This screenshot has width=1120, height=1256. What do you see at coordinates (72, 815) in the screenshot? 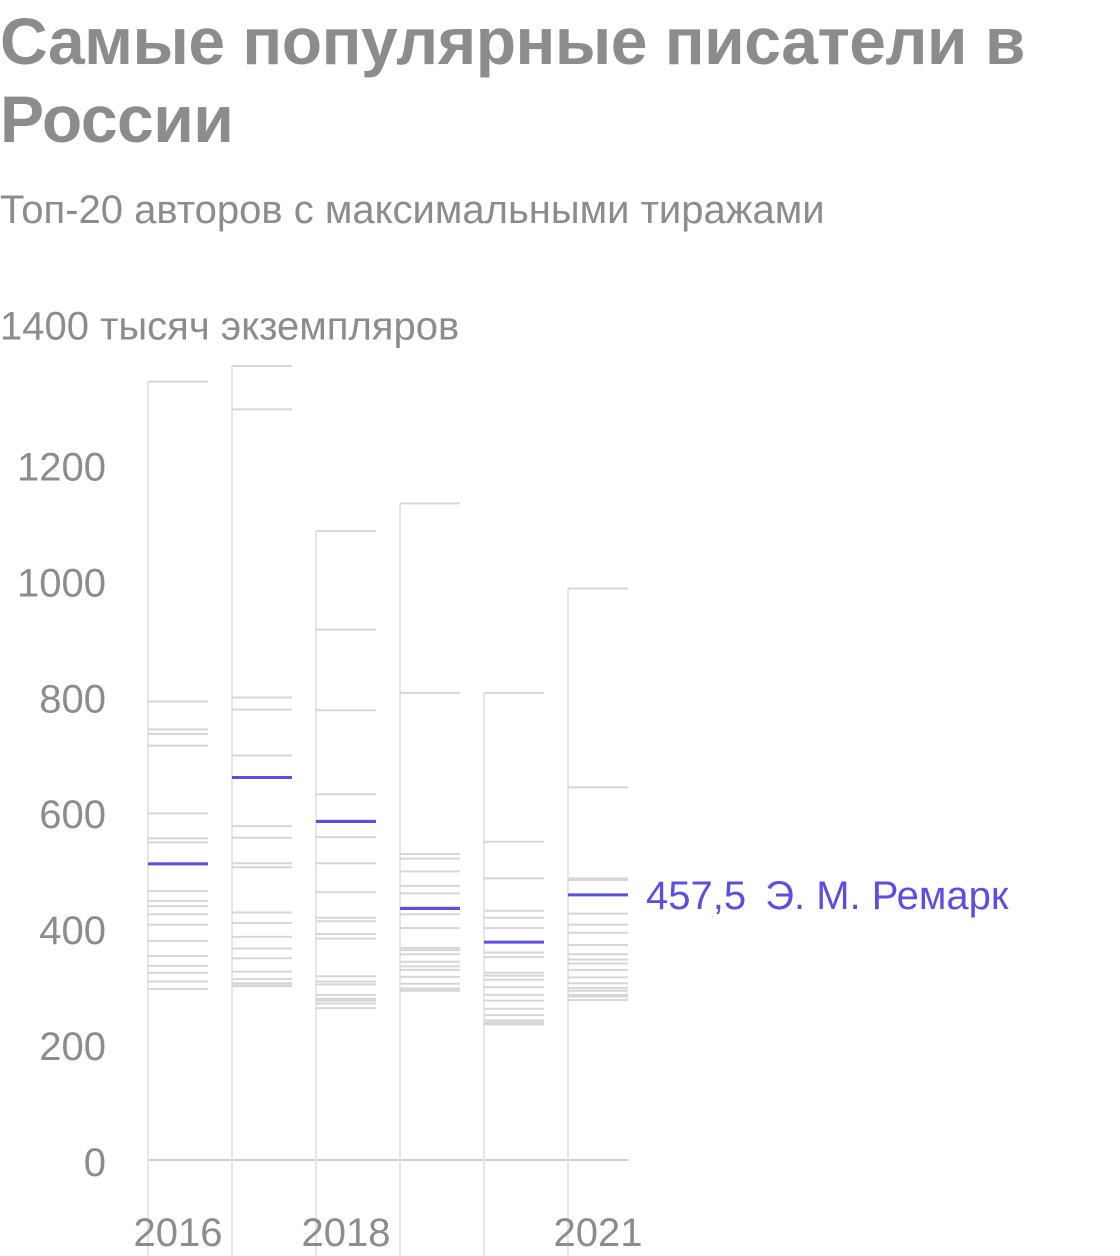
I see `y-tick-label-600: 600` at bounding box center [72, 815].